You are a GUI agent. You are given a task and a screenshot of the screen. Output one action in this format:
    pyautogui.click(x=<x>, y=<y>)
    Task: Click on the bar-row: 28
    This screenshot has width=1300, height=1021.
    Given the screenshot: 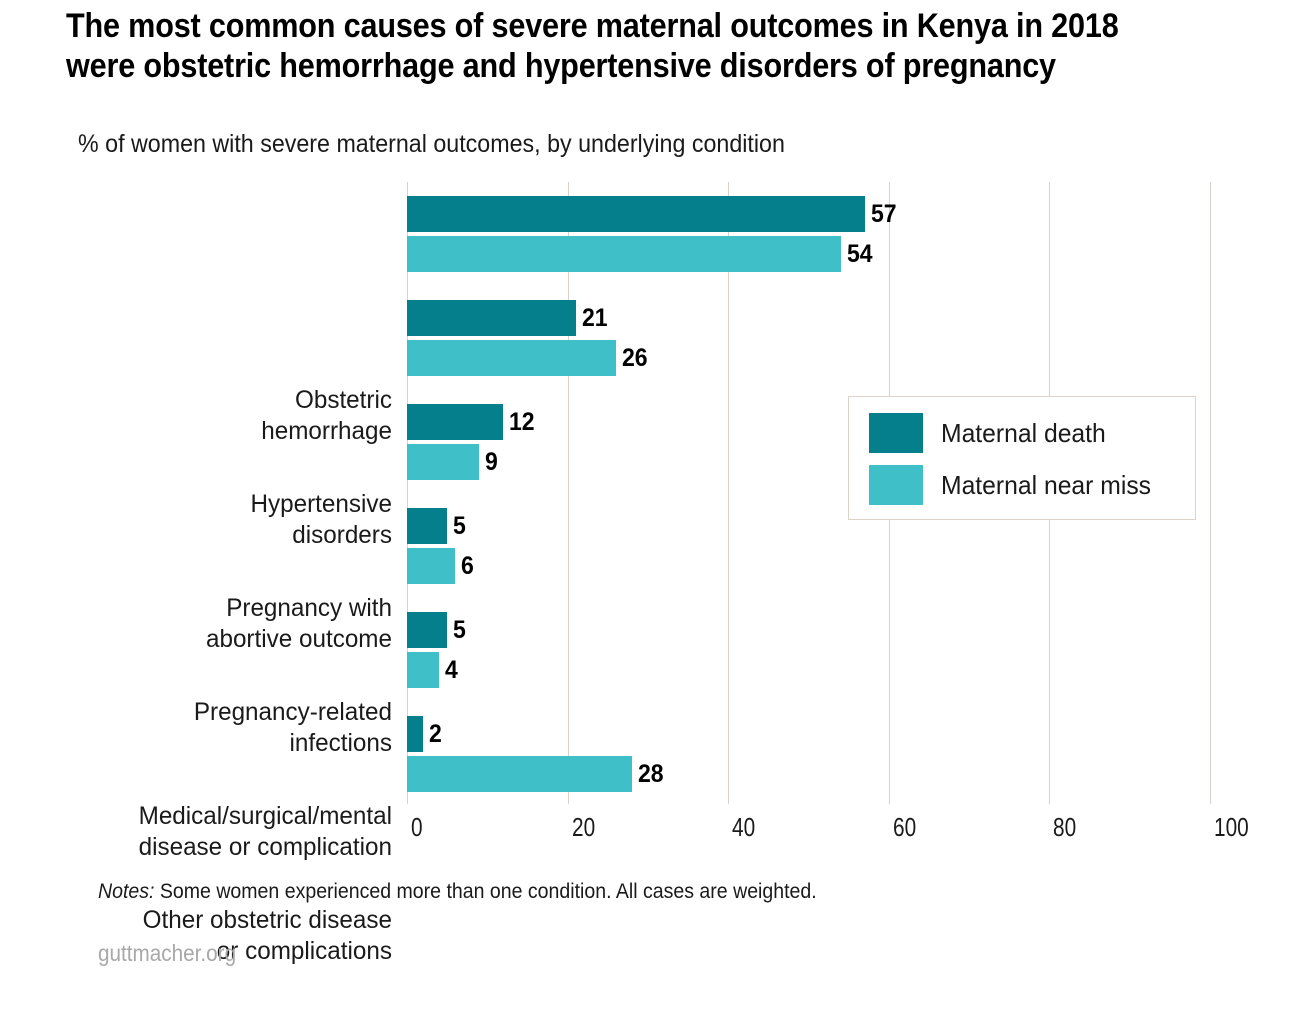 What is the action you would take?
    pyautogui.click(x=536, y=774)
    